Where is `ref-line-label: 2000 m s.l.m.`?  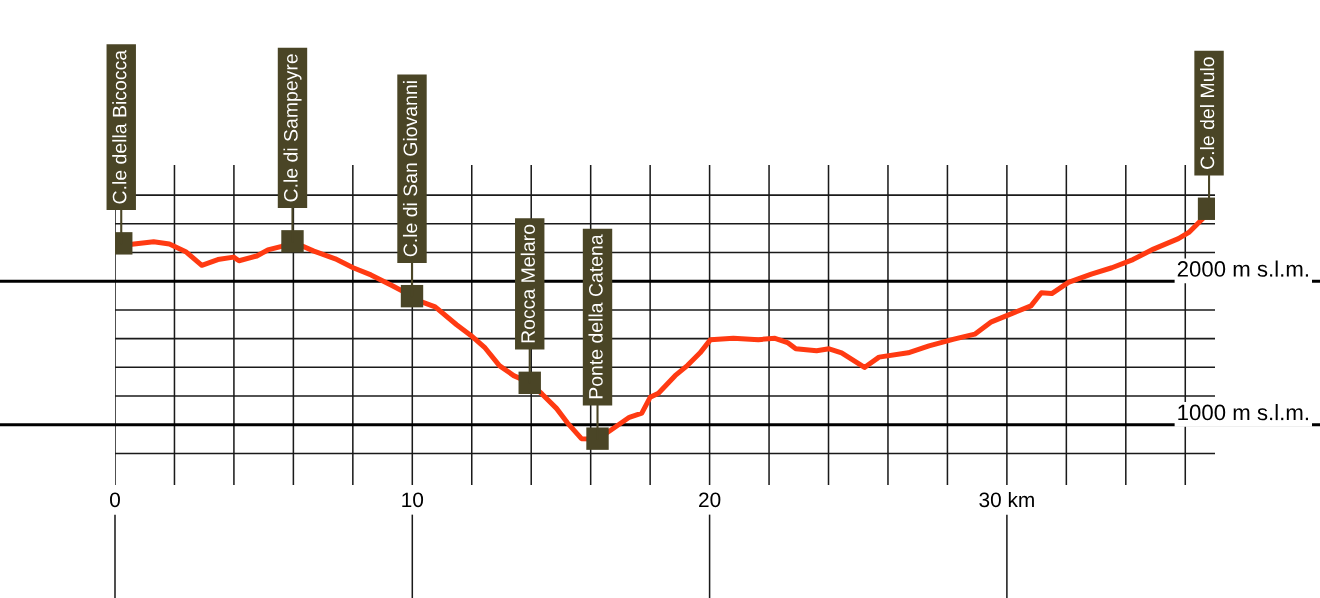 ref-line-label: 2000 m s.l.m. is located at coordinates (1242, 268).